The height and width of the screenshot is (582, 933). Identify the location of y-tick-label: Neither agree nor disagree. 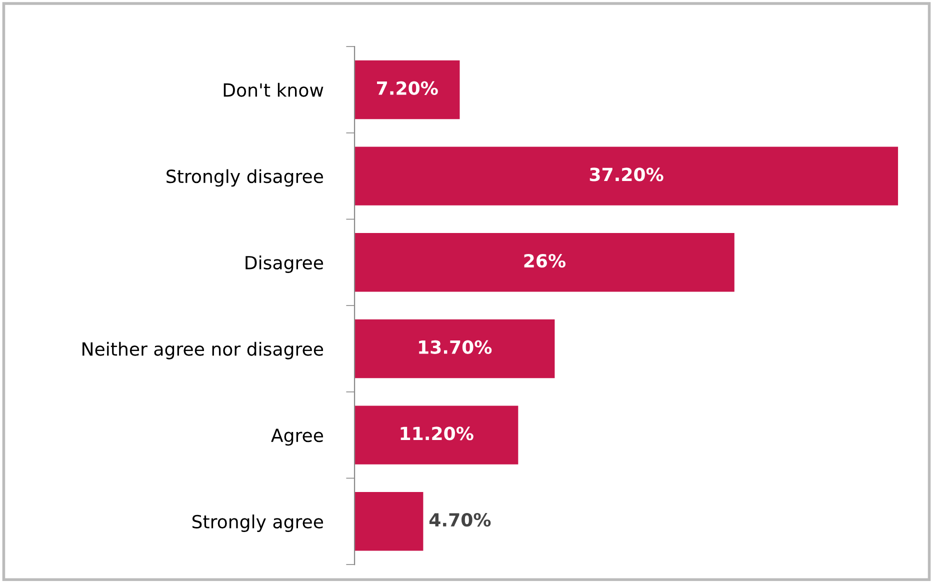
(203, 351).